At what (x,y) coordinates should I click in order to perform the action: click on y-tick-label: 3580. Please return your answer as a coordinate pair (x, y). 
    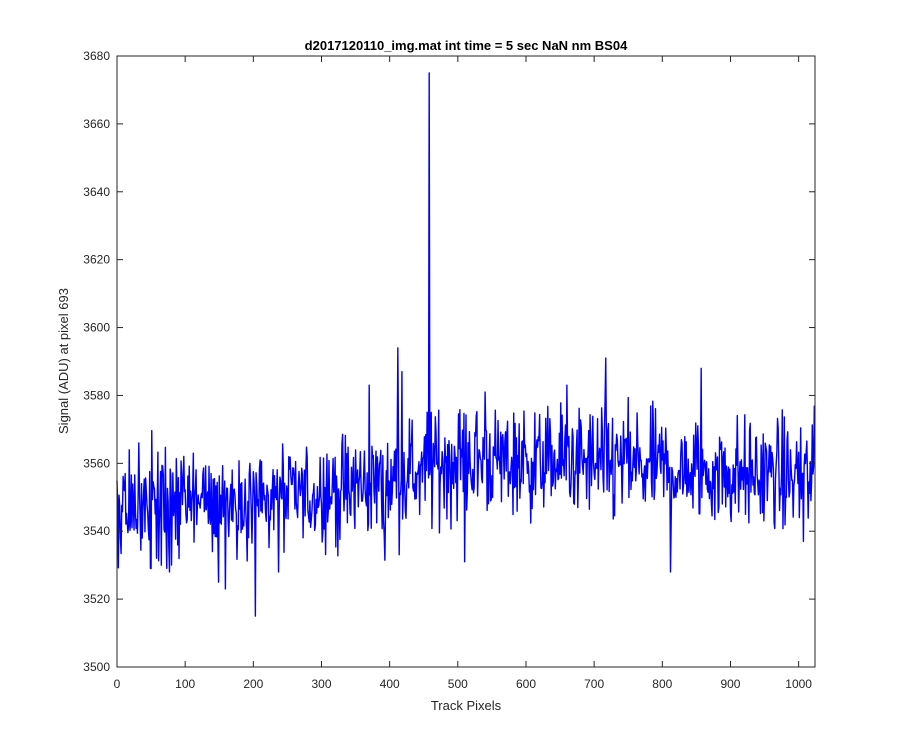
    Looking at the image, I should click on (96, 395).